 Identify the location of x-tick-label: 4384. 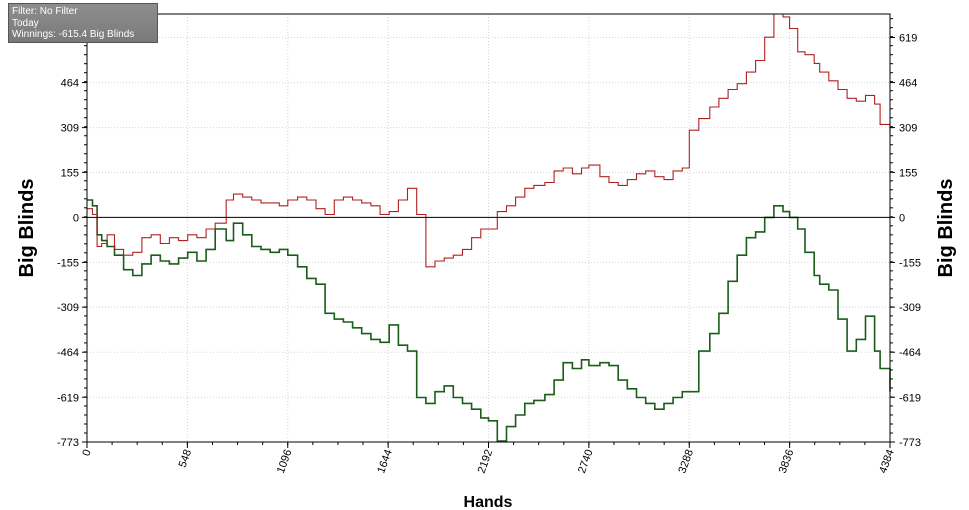
(887, 461).